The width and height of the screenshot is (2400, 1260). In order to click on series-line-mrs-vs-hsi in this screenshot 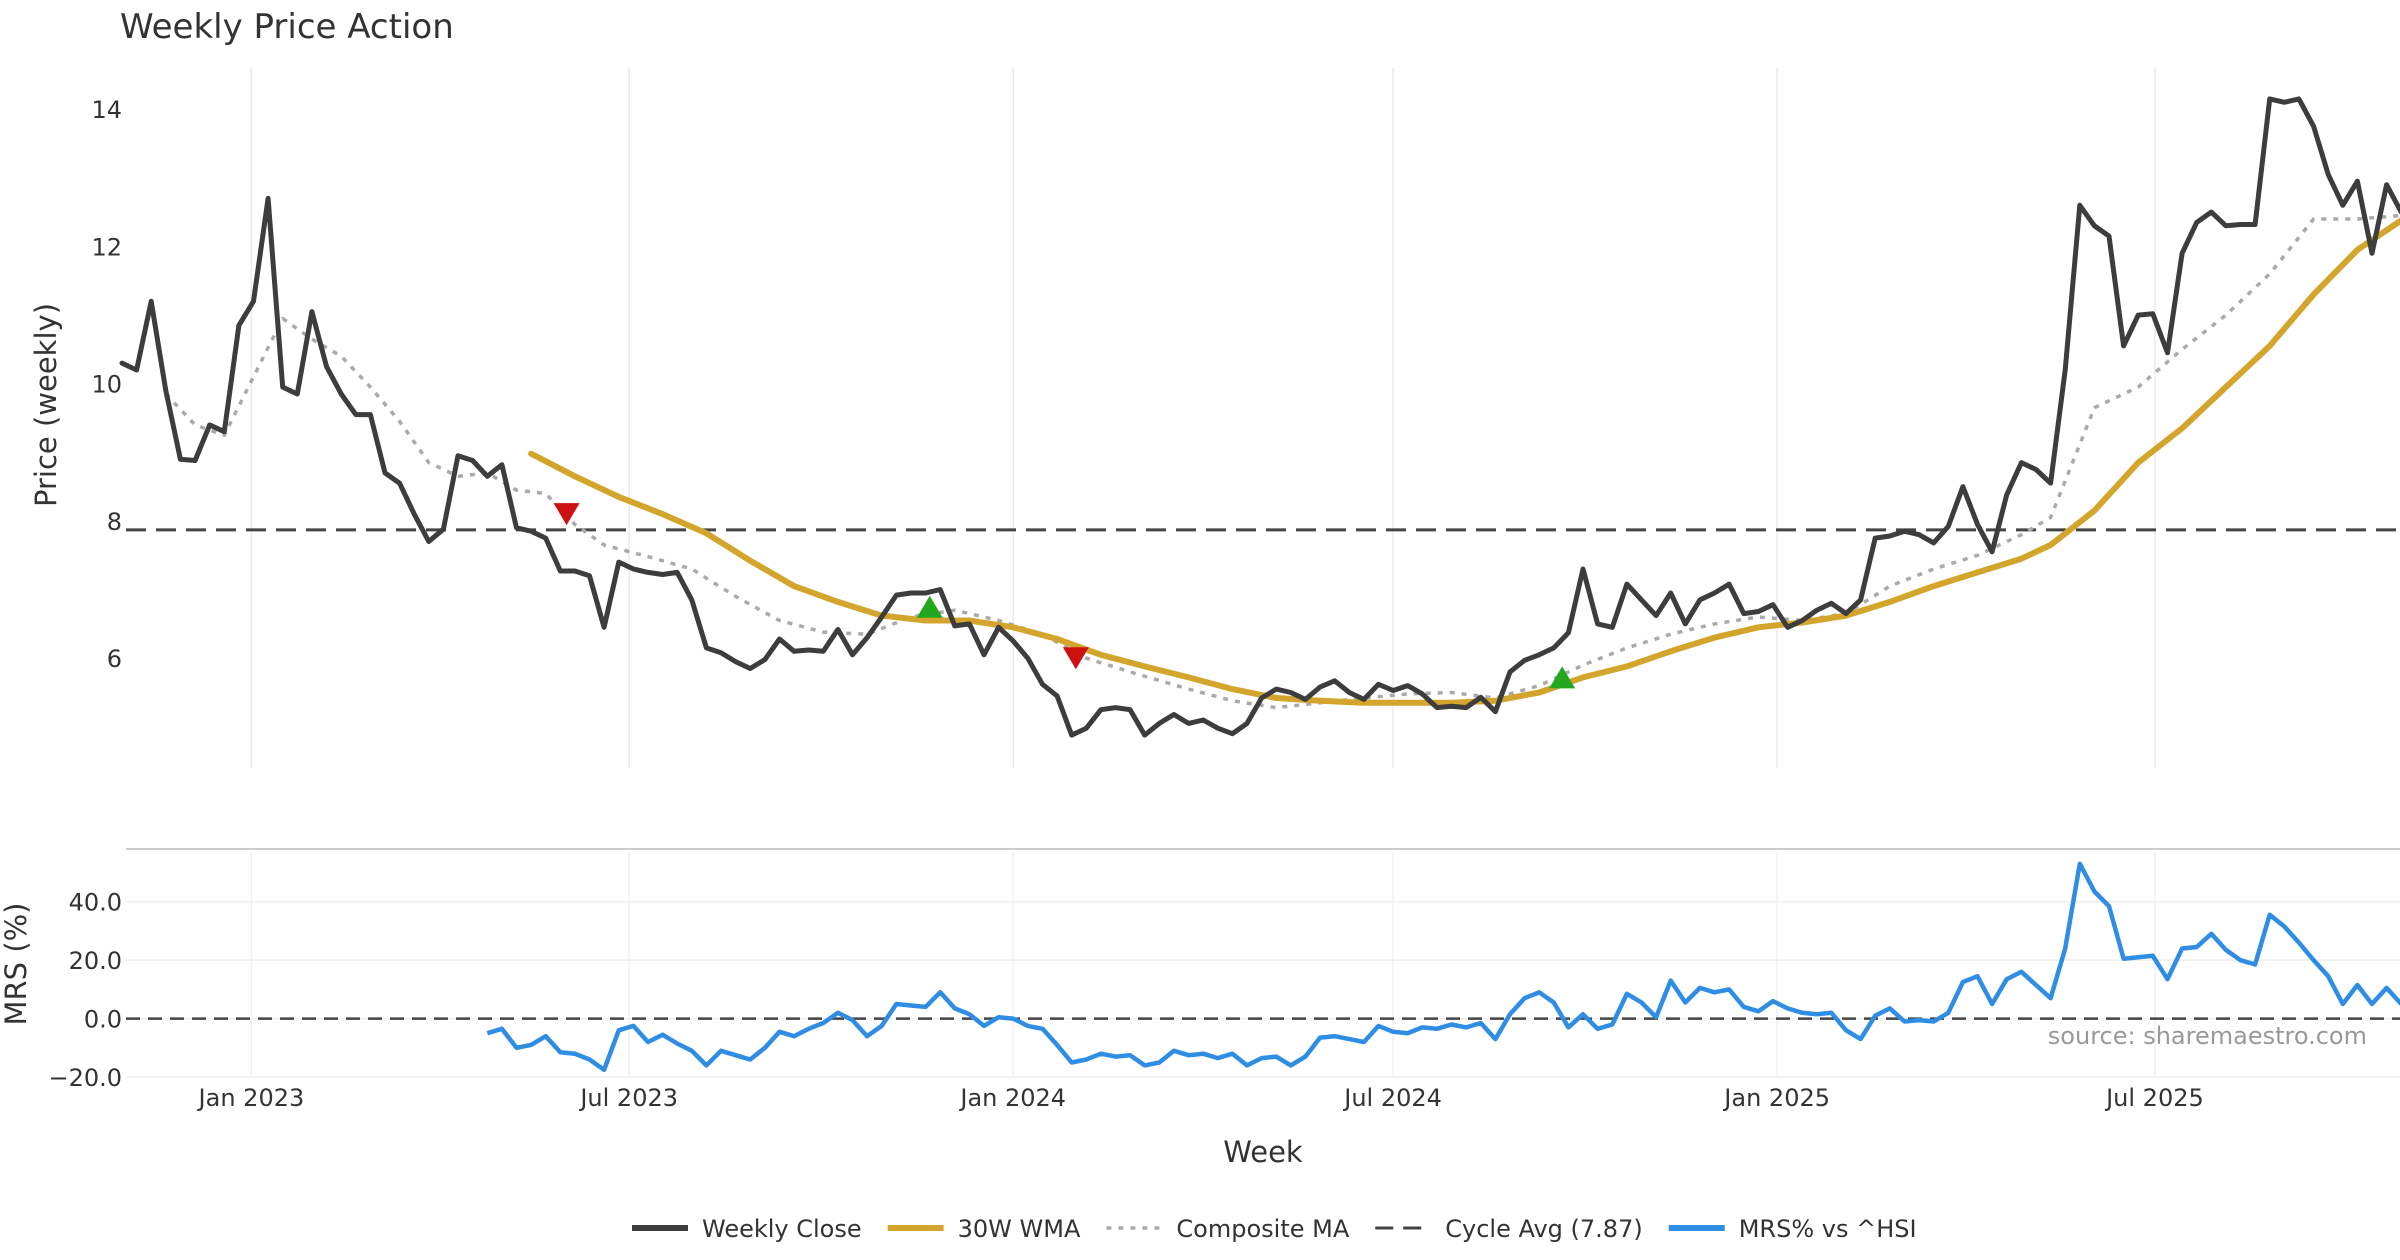, I will do `click(1443, 967)`.